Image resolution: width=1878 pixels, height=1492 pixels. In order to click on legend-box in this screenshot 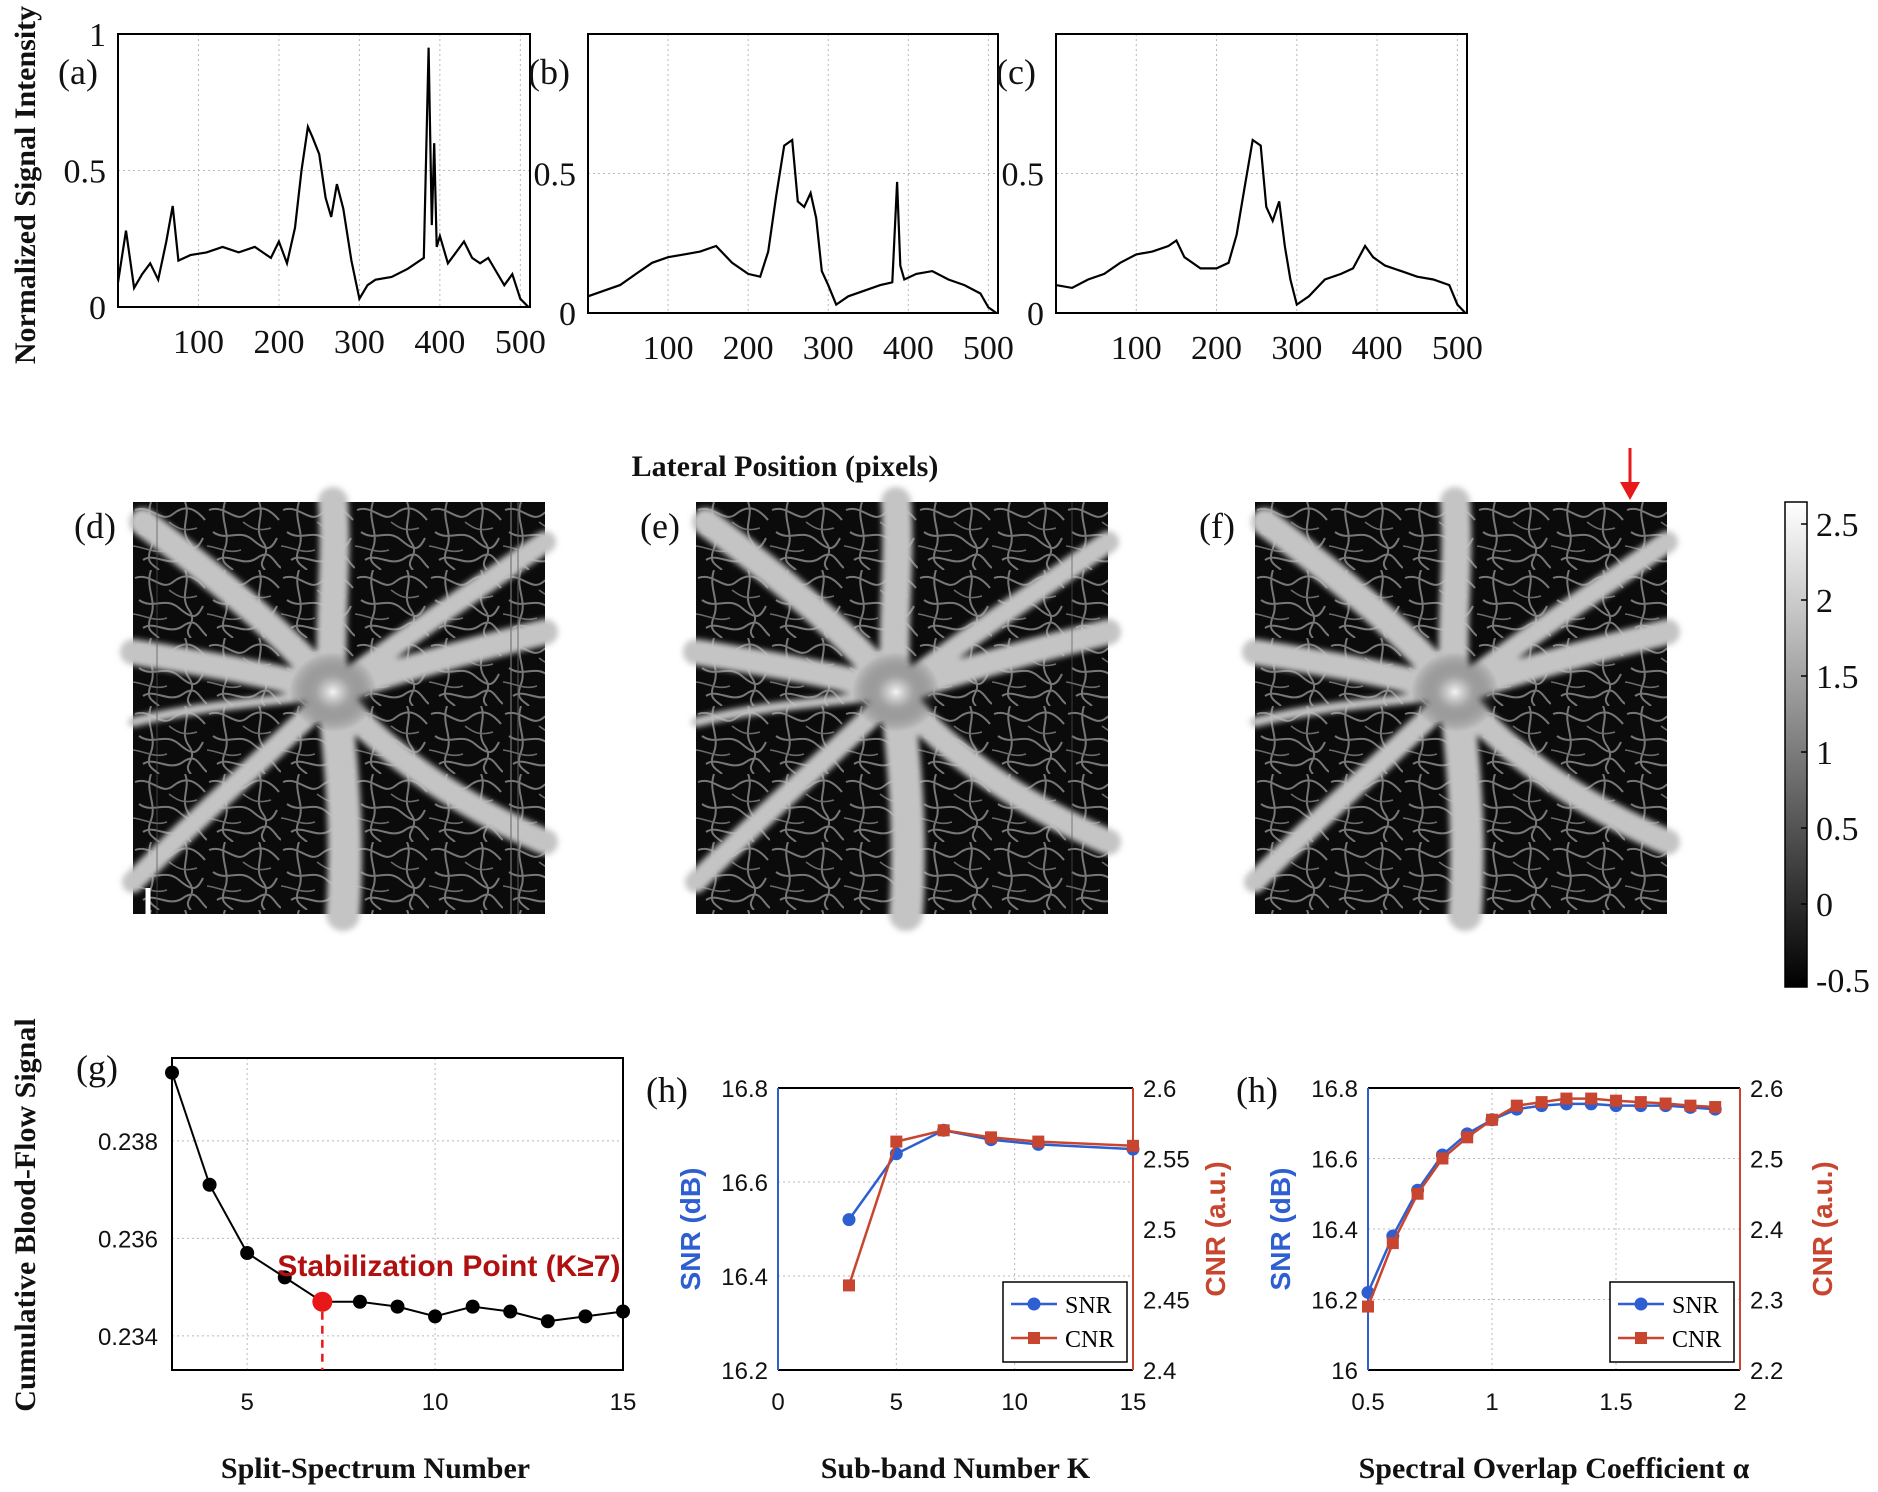, I will do `click(1672, 1322)`.